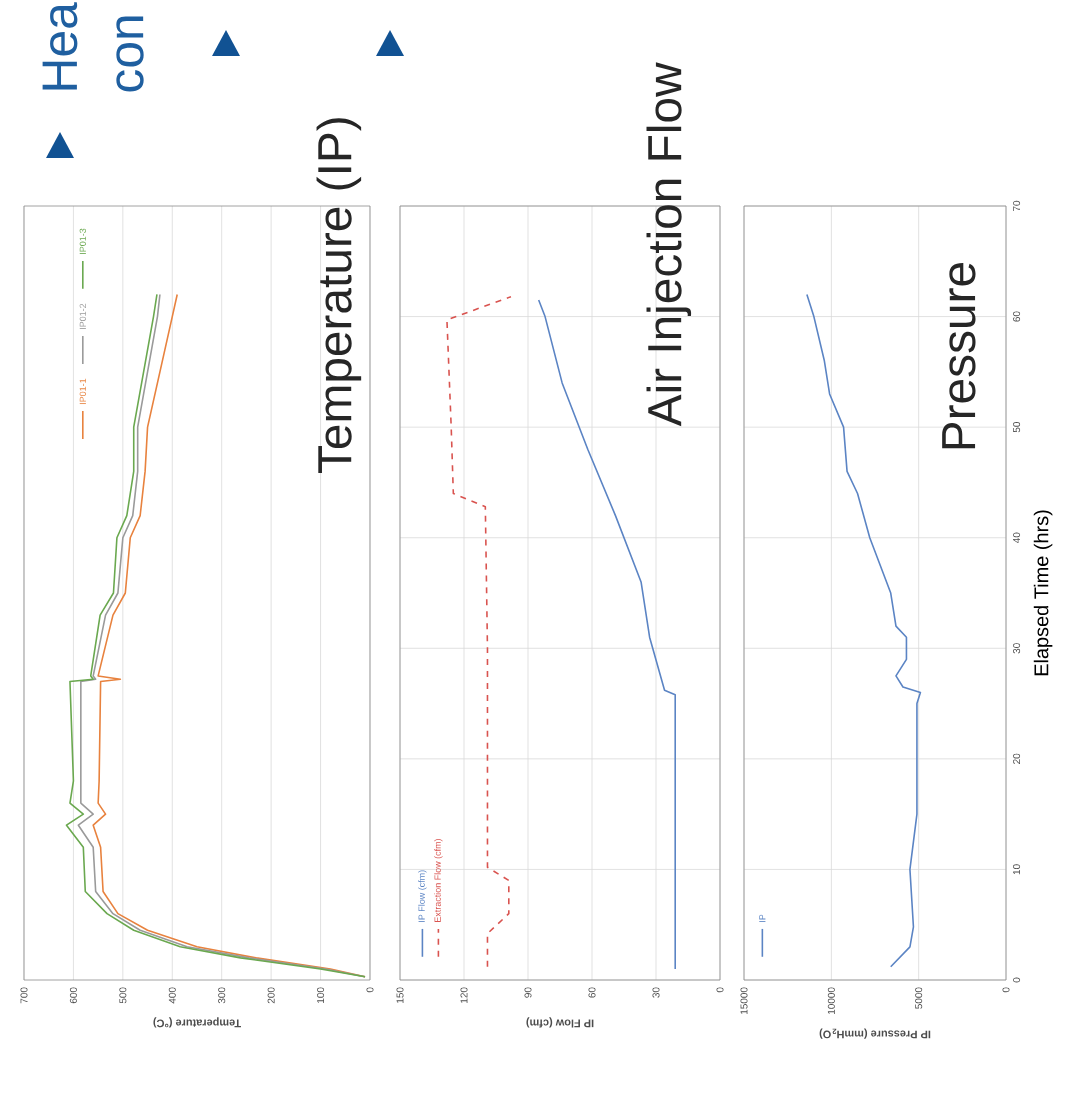 The width and height of the screenshot is (1074, 1106). Describe the element at coordinates (864, 630) in the screenshot. I see `line-series` at that location.